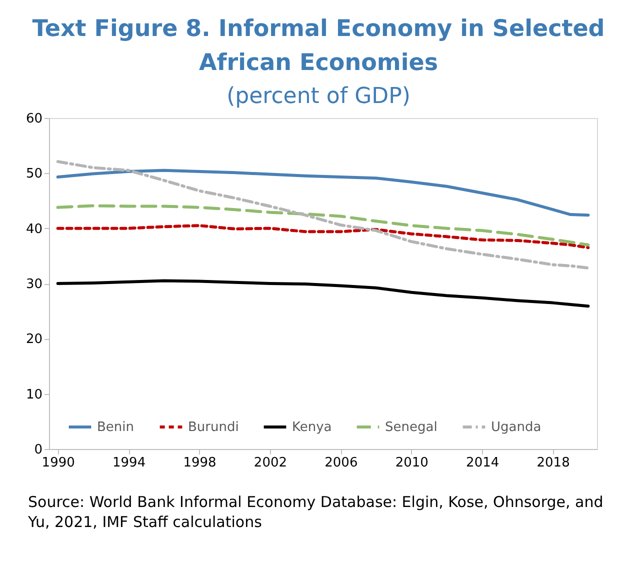  What do you see at coordinates (319, 97) in the screenshot?
I see `chart-subtitle: (percent of GDP)` at bounding box center [319, 97].